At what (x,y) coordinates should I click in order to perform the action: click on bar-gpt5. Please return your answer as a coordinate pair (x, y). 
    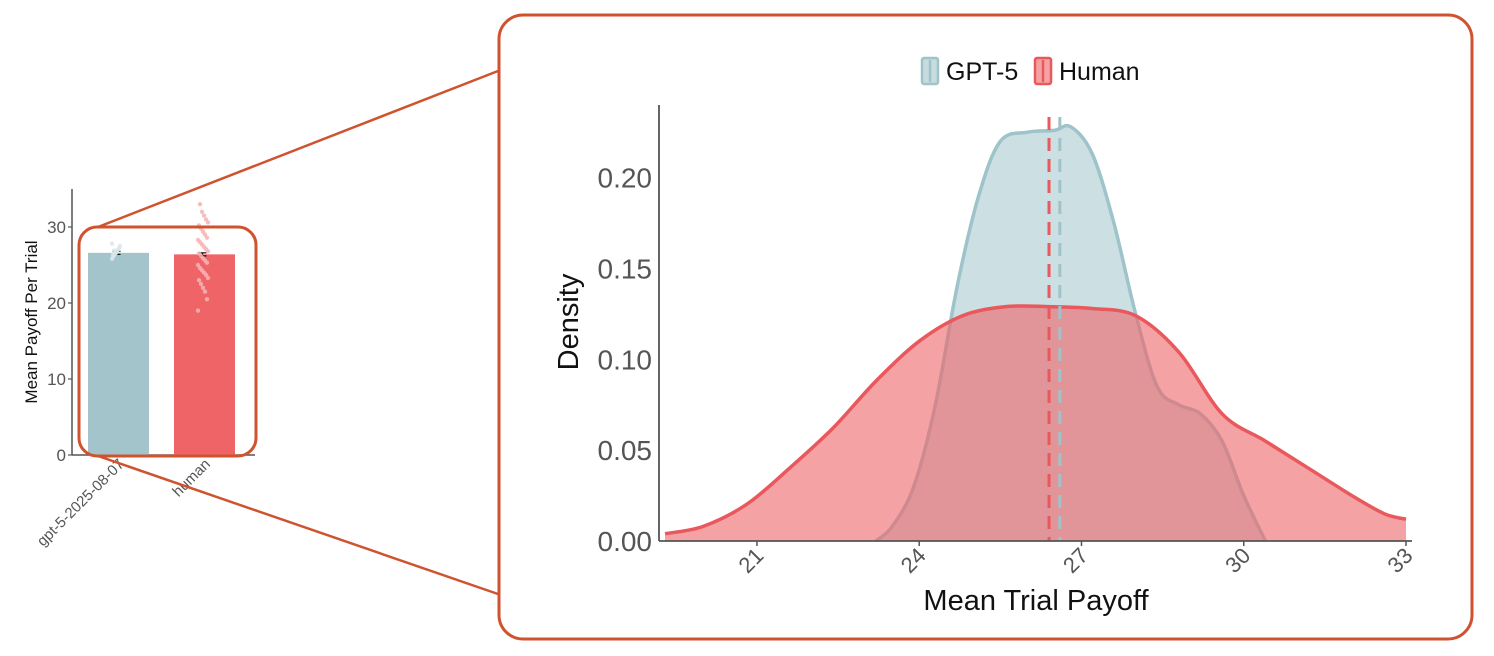
    Looking at the image, I should click on (118, 353).